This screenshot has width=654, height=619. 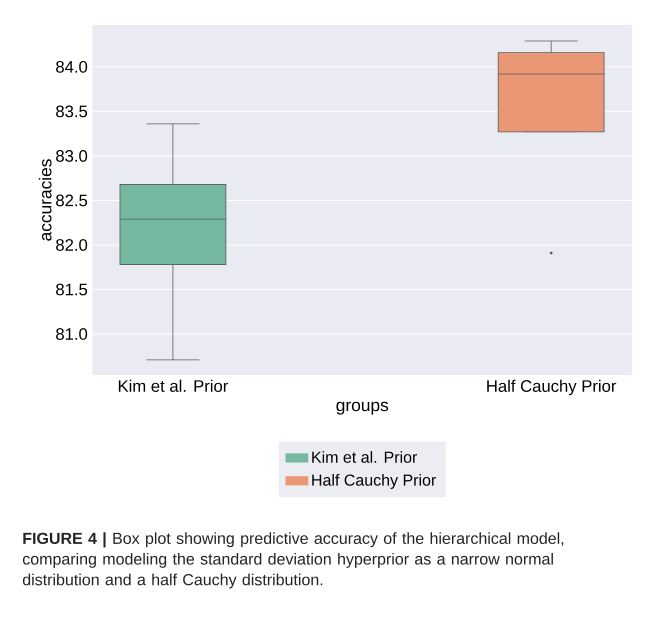 What do you see at coordinates (45, 200) in the screenshot?
I see `y-axis-title: accuracies` at bounding box center [45, 200].